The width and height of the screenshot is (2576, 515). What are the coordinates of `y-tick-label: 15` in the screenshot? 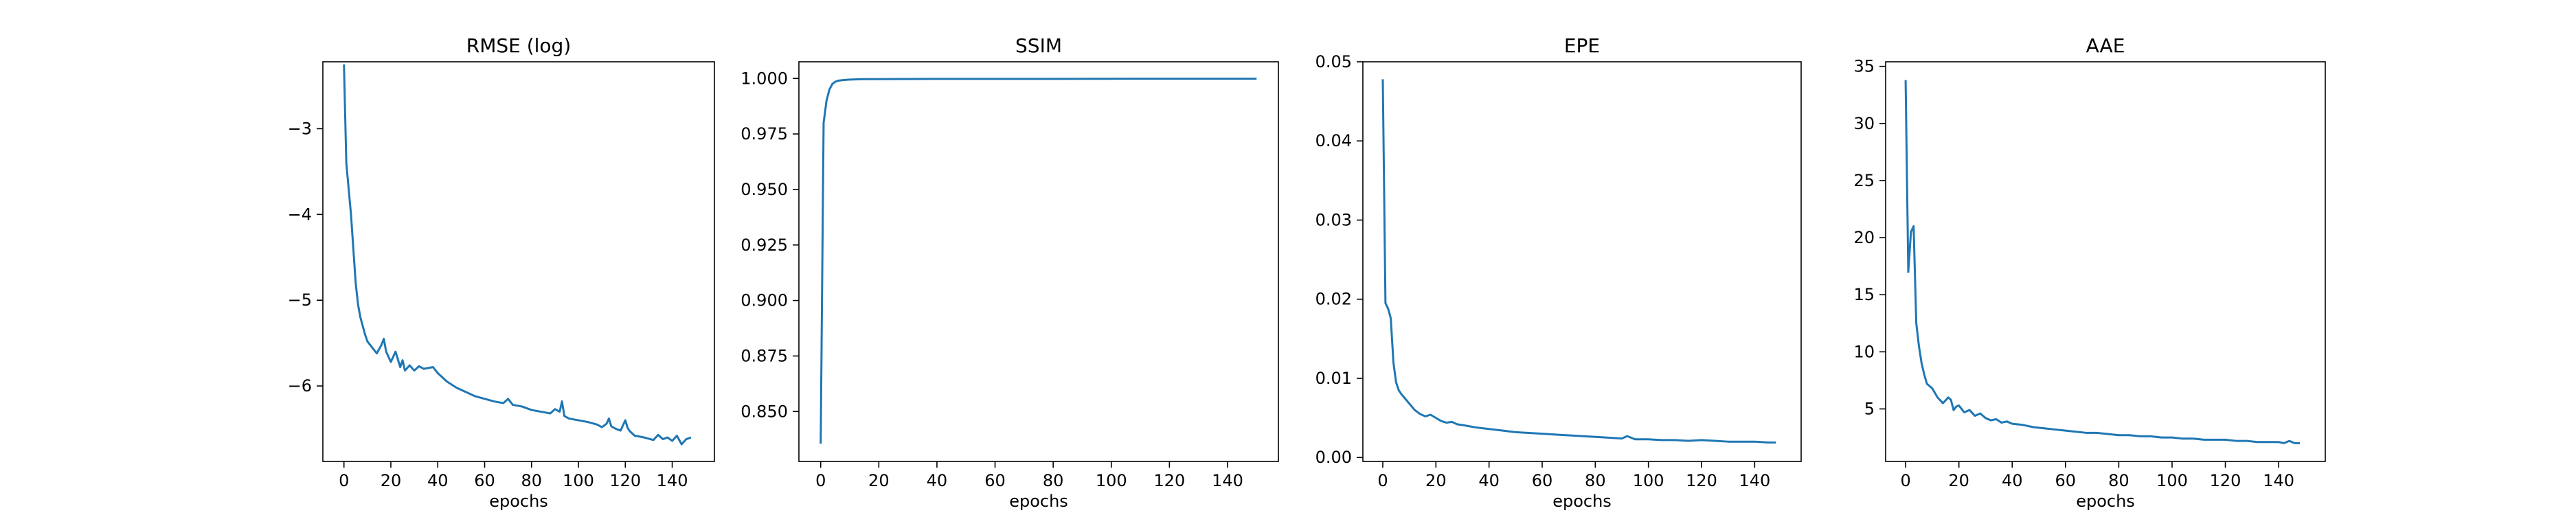 It's located at (1864, 294).